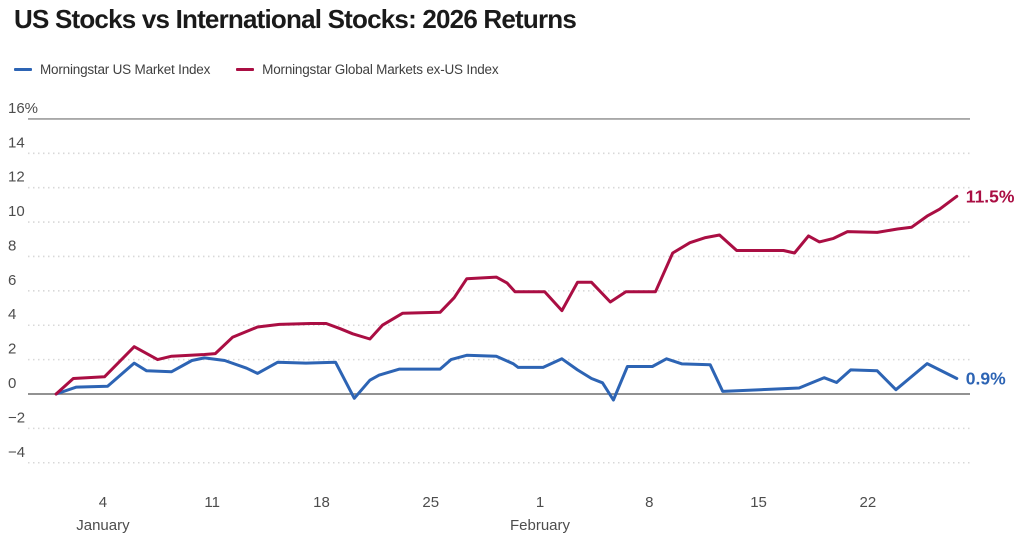  Describe the element at coordinates (16, 417) in the screenshot. I see `y-axis-tick-label: −2` at that location.